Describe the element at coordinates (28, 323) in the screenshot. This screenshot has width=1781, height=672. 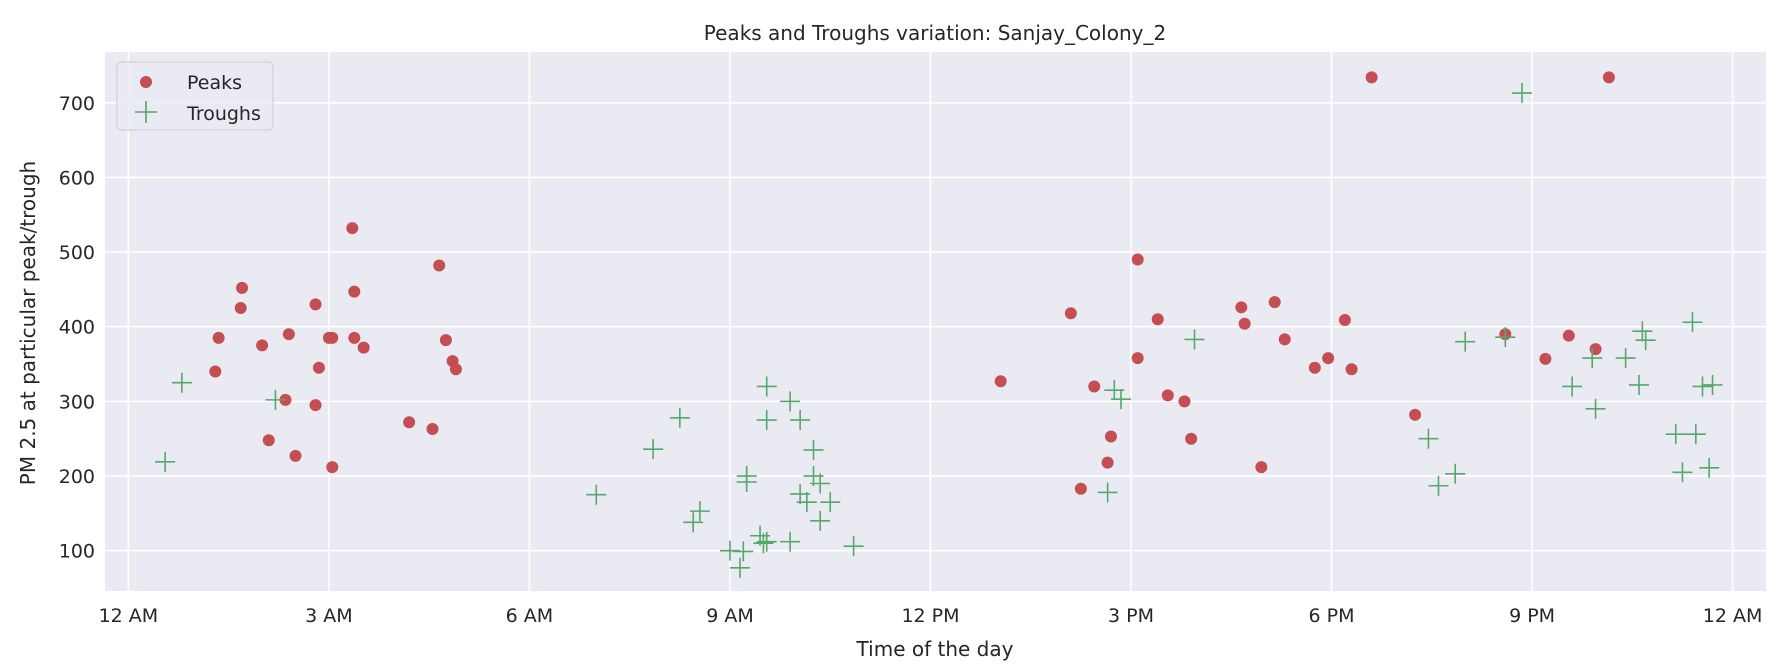
I see `y-axis-label: PM 2.5 at particular peak/trough` at that location.